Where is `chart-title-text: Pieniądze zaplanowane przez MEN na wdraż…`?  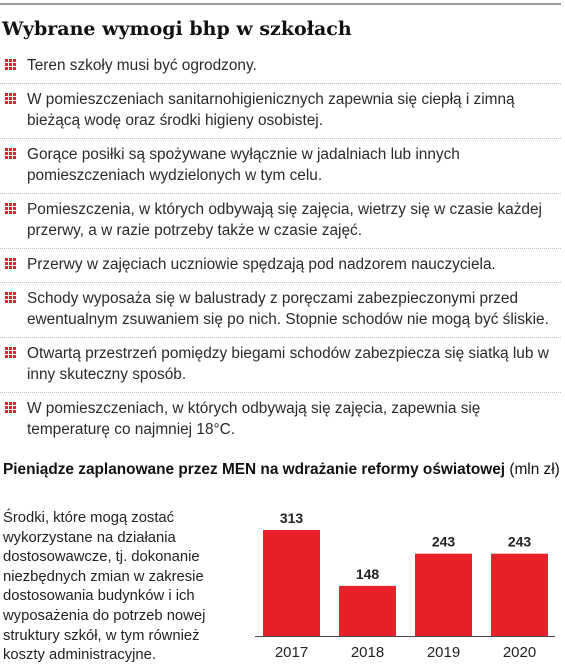
chart-title-text: Pieniądze zaplanowane przez MEN na wdraż… is located at coordinates (254, 469).